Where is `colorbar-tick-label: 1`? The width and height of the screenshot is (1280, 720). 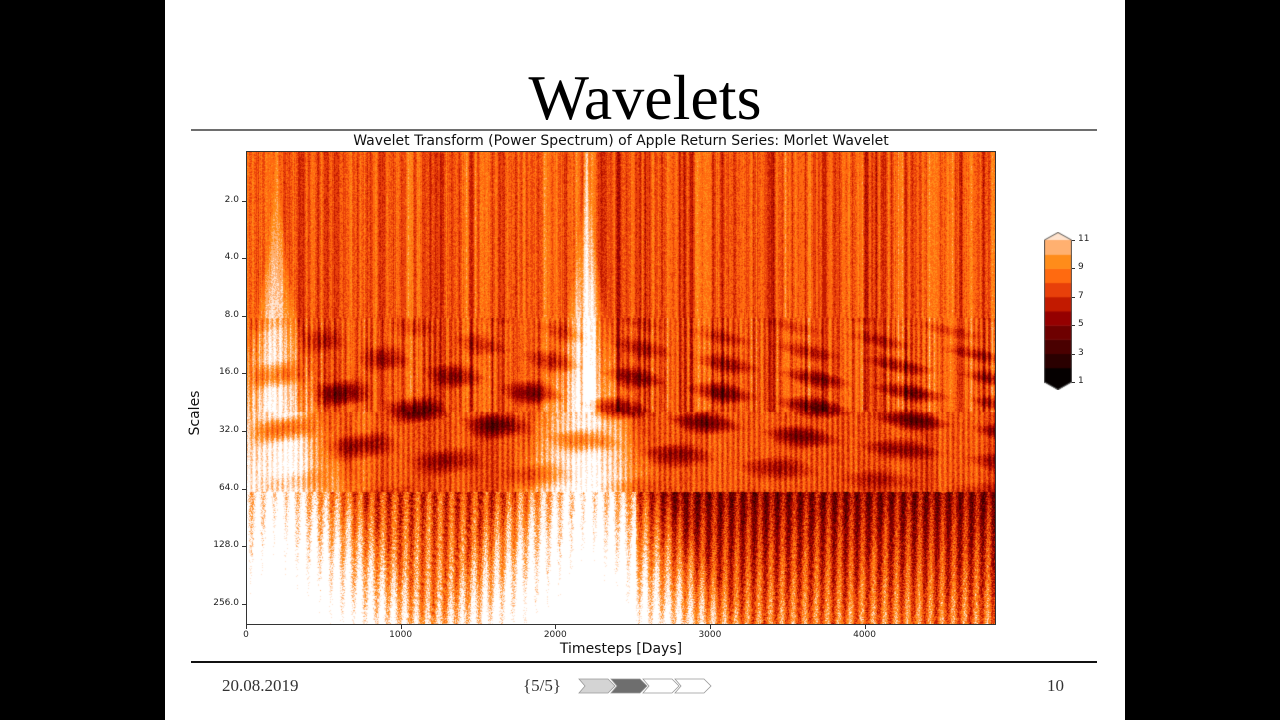
colorbar-tick-label: 1 is located at coordinates (1081, 381).